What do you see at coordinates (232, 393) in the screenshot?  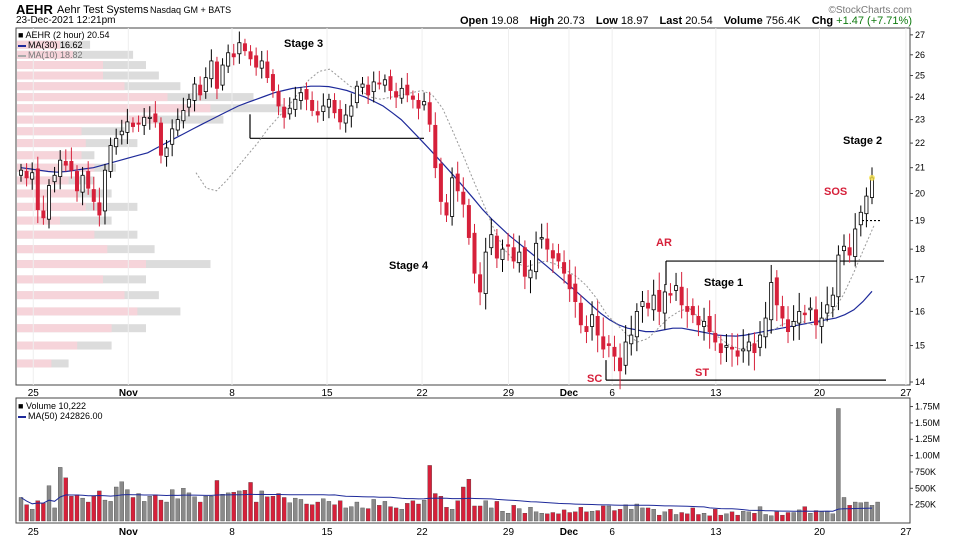 I see `x-tick-label: 8` at bounding box center [232, 393].